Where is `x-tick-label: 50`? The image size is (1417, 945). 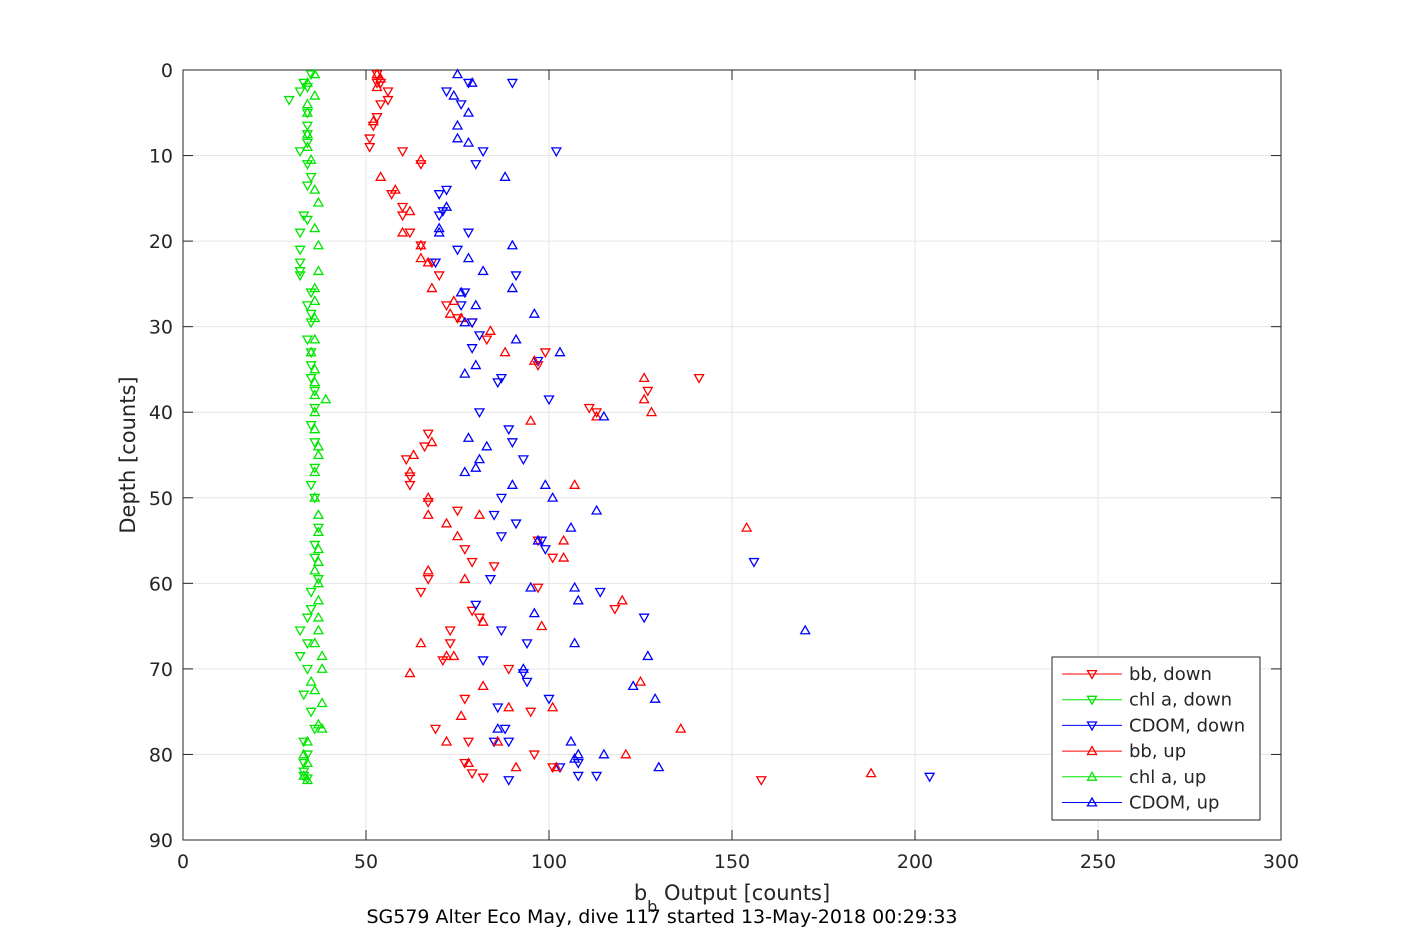 x-tick-label: 50 is located at coordinates (366, 862).